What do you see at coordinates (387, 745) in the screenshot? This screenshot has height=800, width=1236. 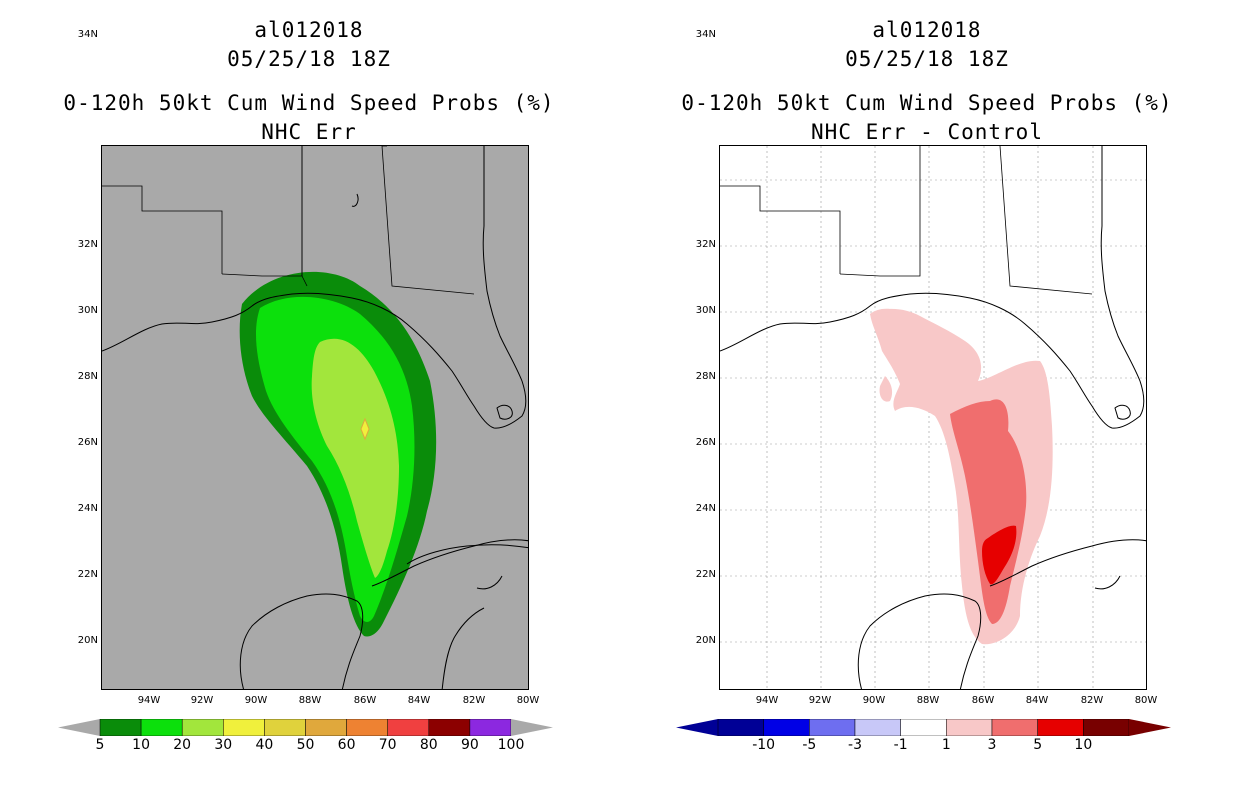 I see `colorbar-label: 70` at bounding box center [387, 745].